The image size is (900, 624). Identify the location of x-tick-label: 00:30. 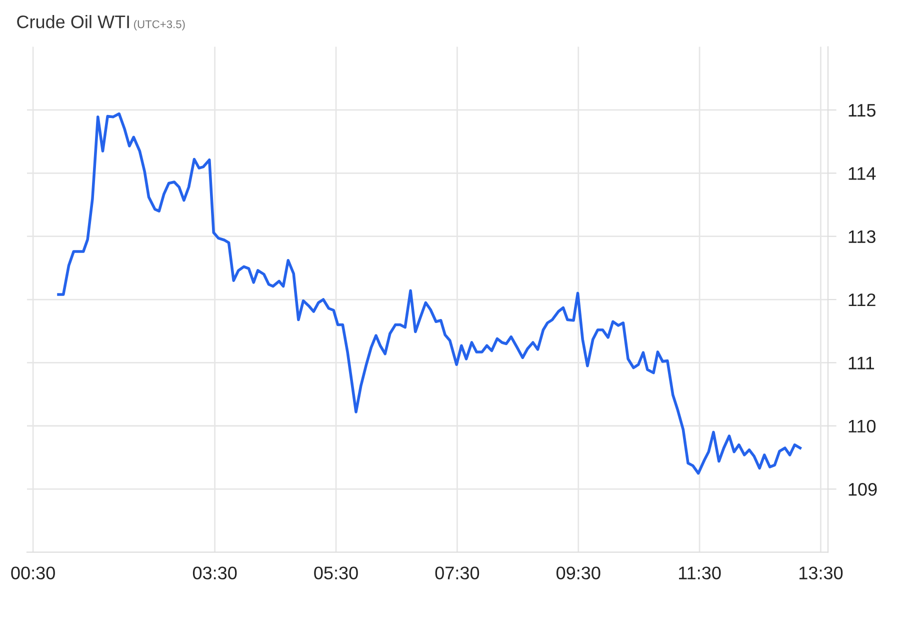
(33, 573).